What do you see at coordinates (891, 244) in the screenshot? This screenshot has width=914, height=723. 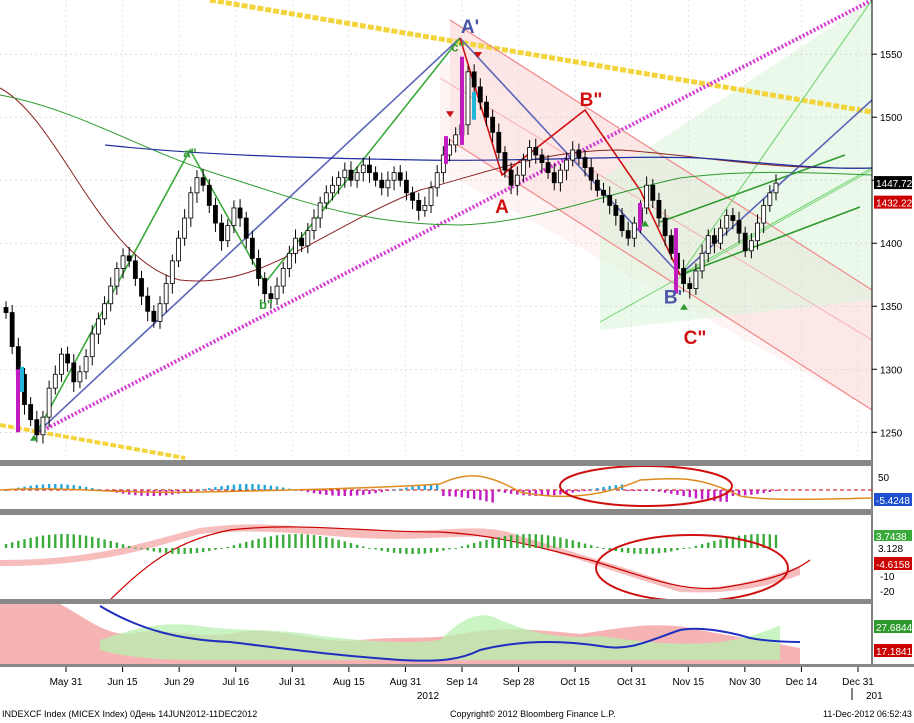 I see `y-tick-label: 1400` at bounding box center [891, 244].